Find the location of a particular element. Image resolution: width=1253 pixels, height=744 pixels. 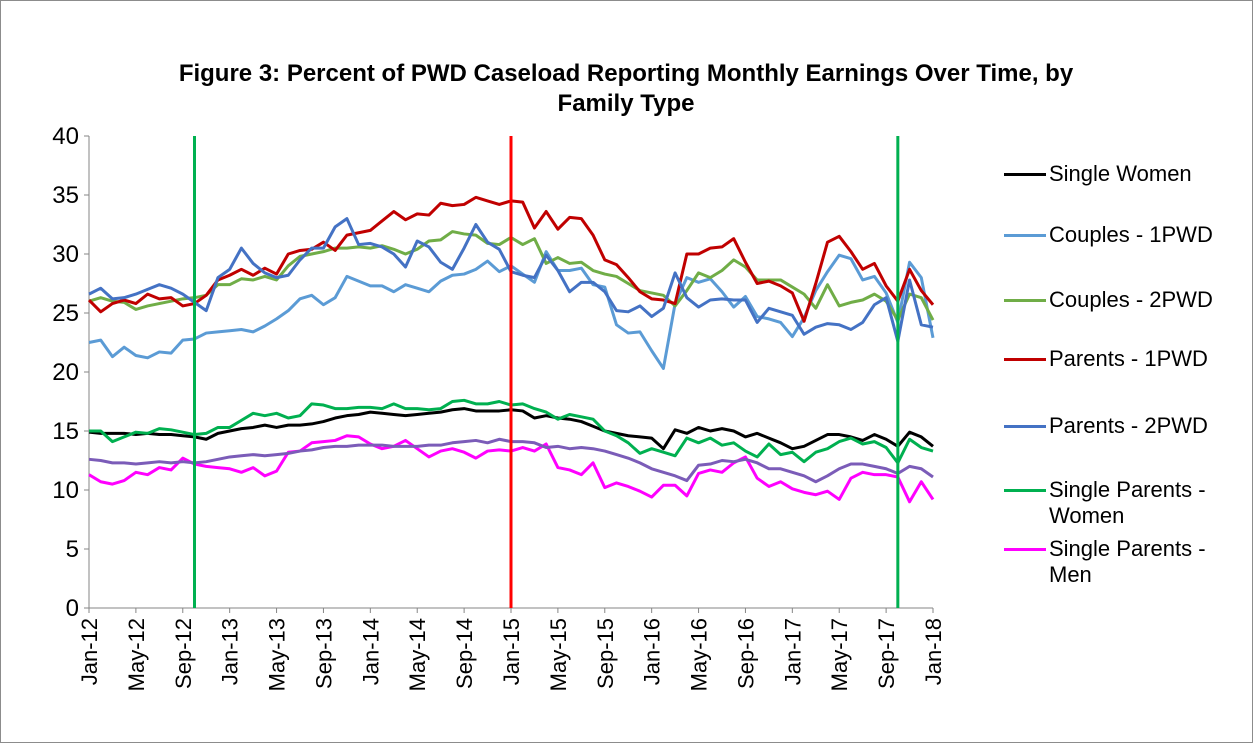

x-tick-label: May-16 is located at coordinates (699, 654).